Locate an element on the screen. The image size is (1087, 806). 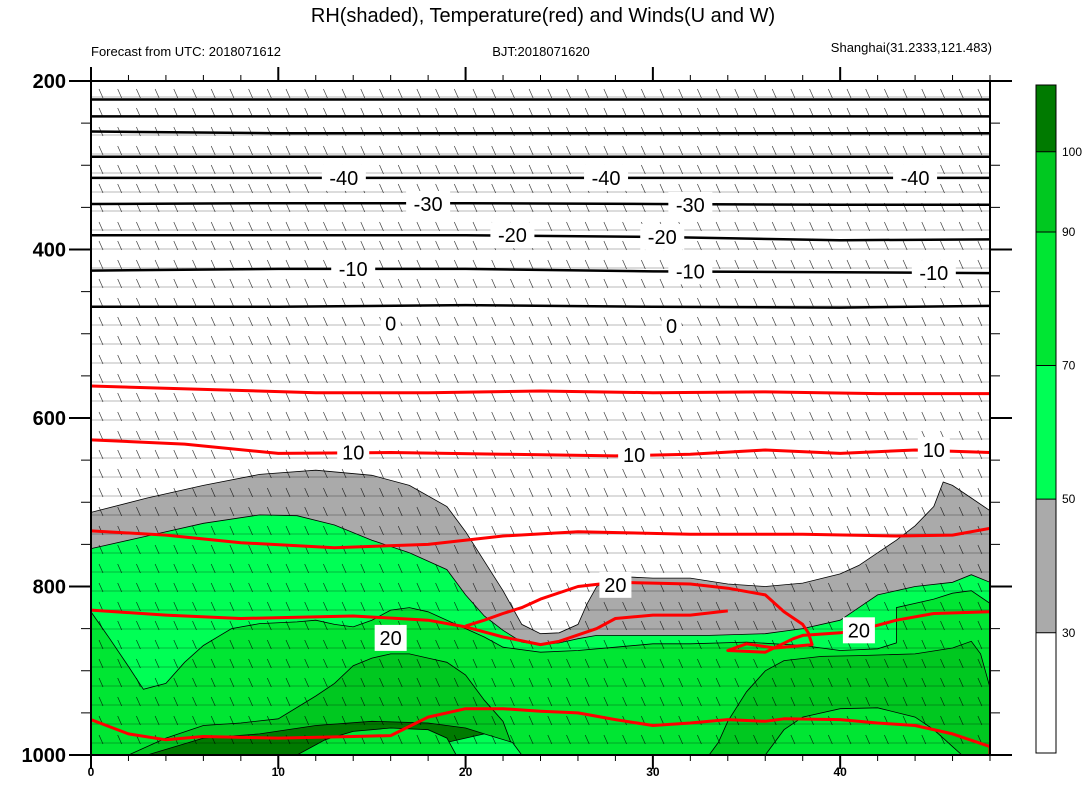
colorbar-label: 30 is located at coordinates (1069, 633).